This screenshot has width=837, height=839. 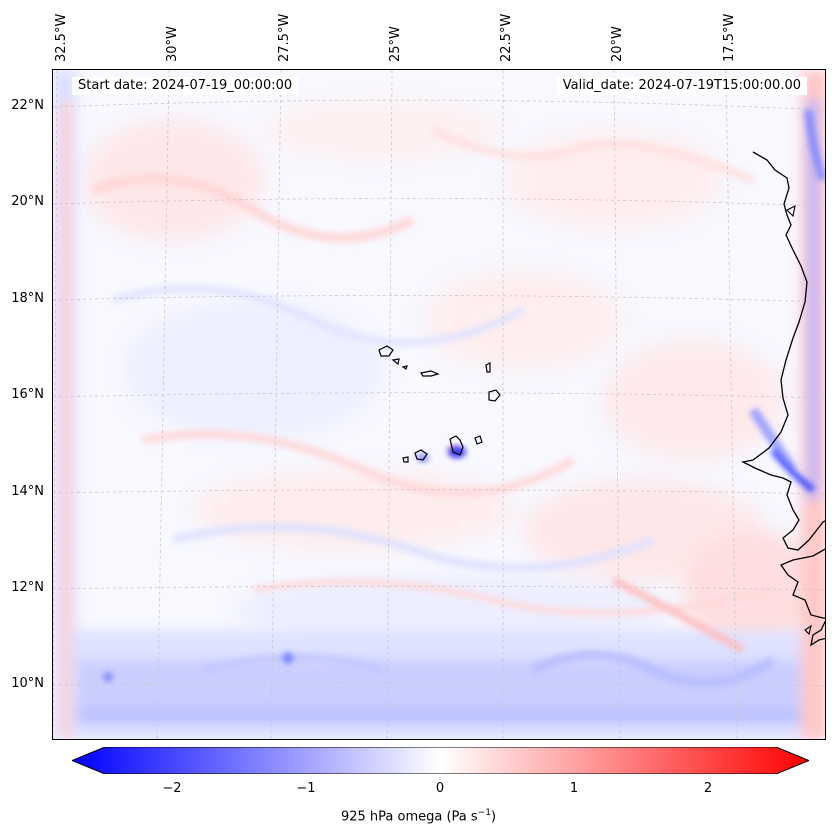 I want to click on valid-date-label: Valid_date: 2024-07-19T15:00:00.00, so click(x=681, y=86).